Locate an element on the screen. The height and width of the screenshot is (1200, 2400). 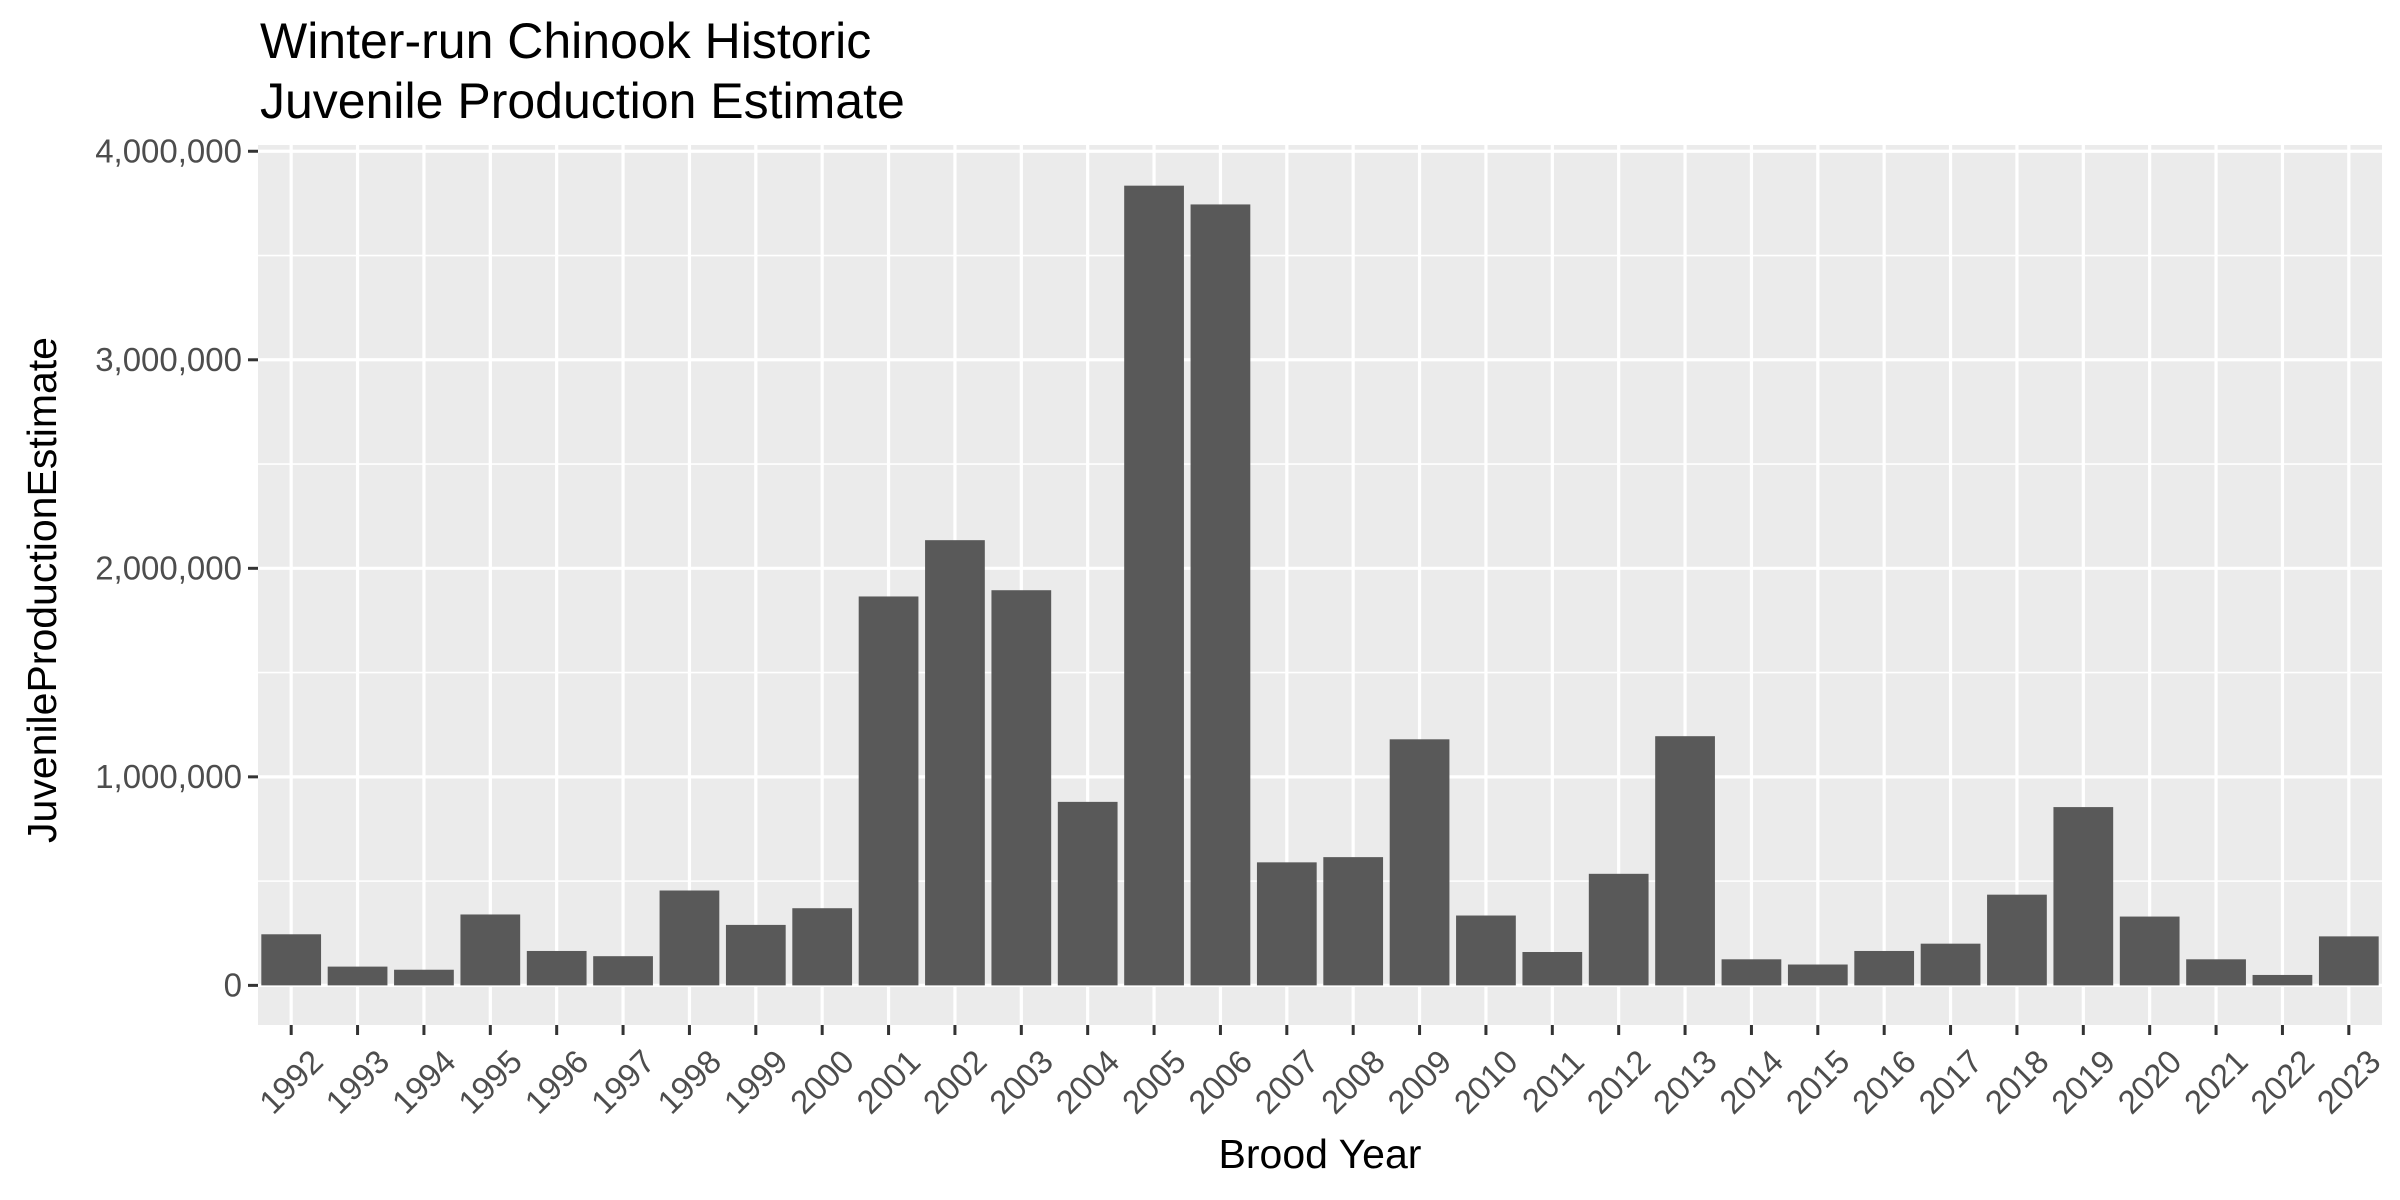
x-tick-label: 2011 is located at coordinates (1553, 1081).